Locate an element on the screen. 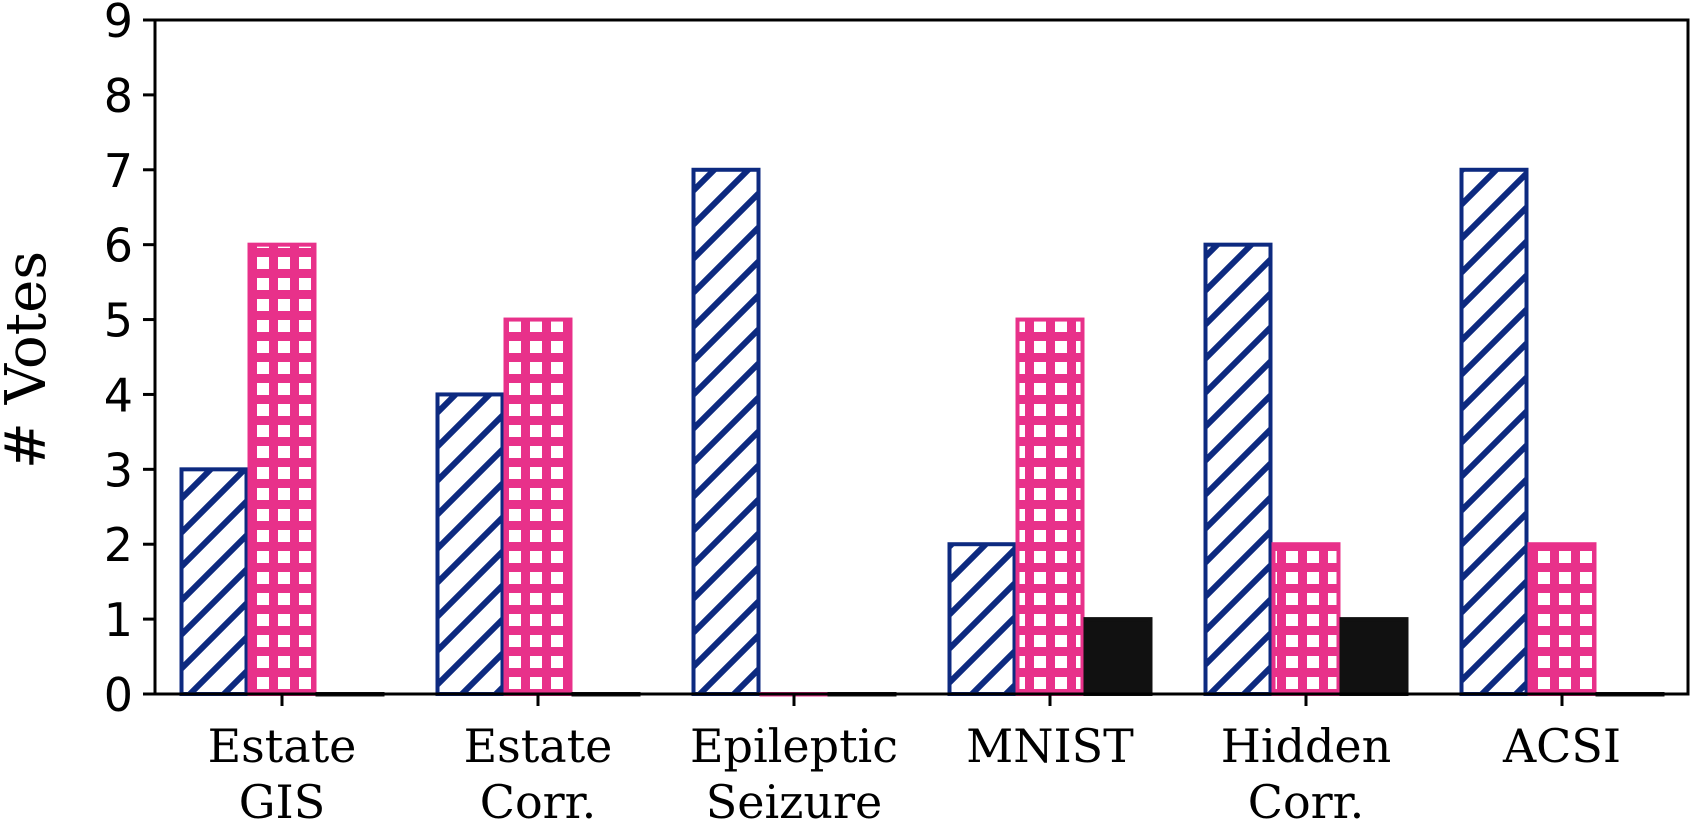 The image size is (1694, 833). y-tick-label: 5 is located at coordinates (118, 321).